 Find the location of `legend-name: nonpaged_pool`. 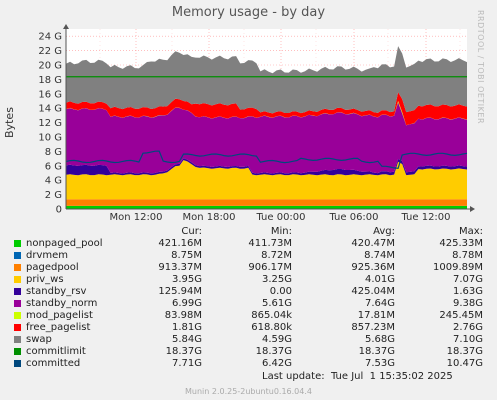

legend-name: nonpaged_pool is located at coordinates (64, 243).